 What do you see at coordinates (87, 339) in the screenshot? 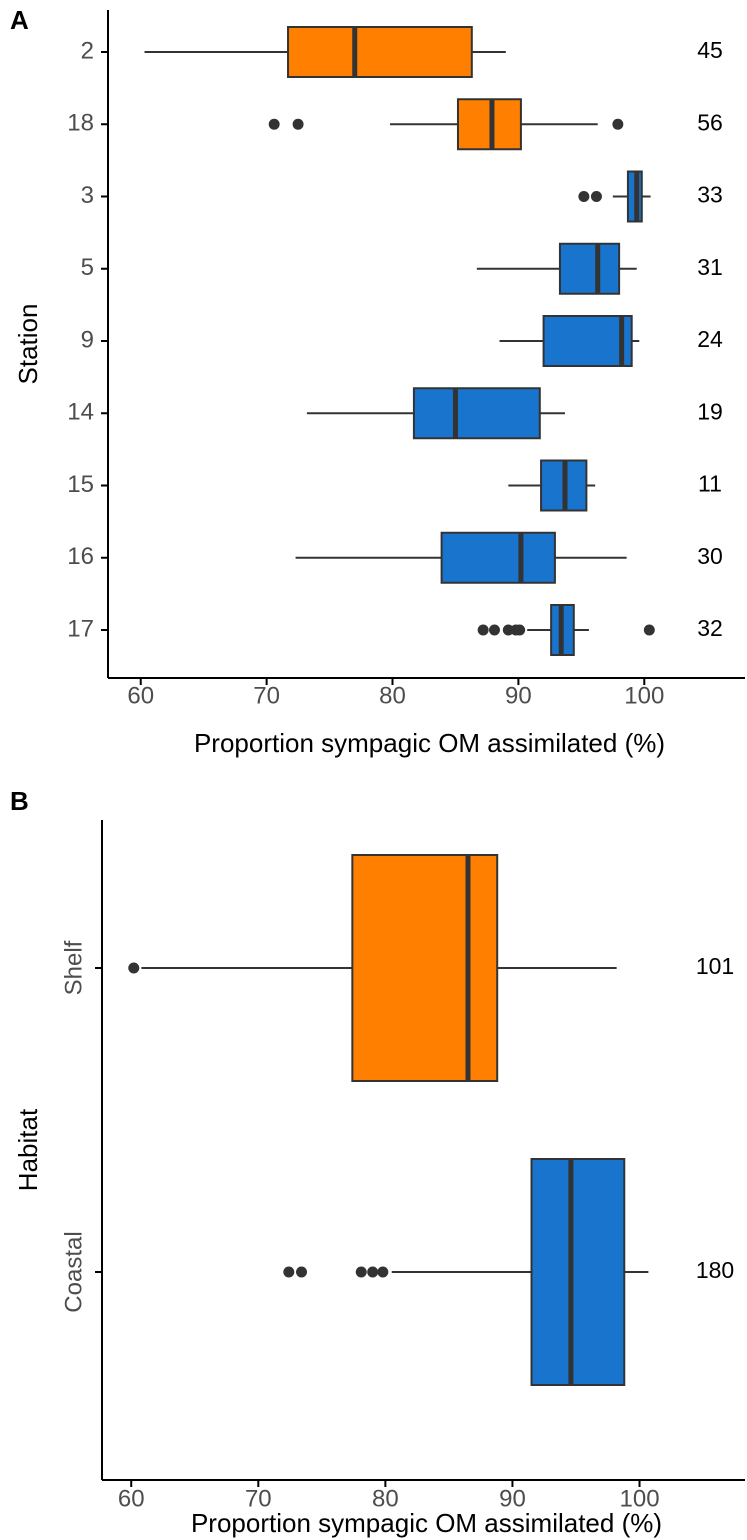
I see `y-tick-label: 9` at bounding box center [87, 339].